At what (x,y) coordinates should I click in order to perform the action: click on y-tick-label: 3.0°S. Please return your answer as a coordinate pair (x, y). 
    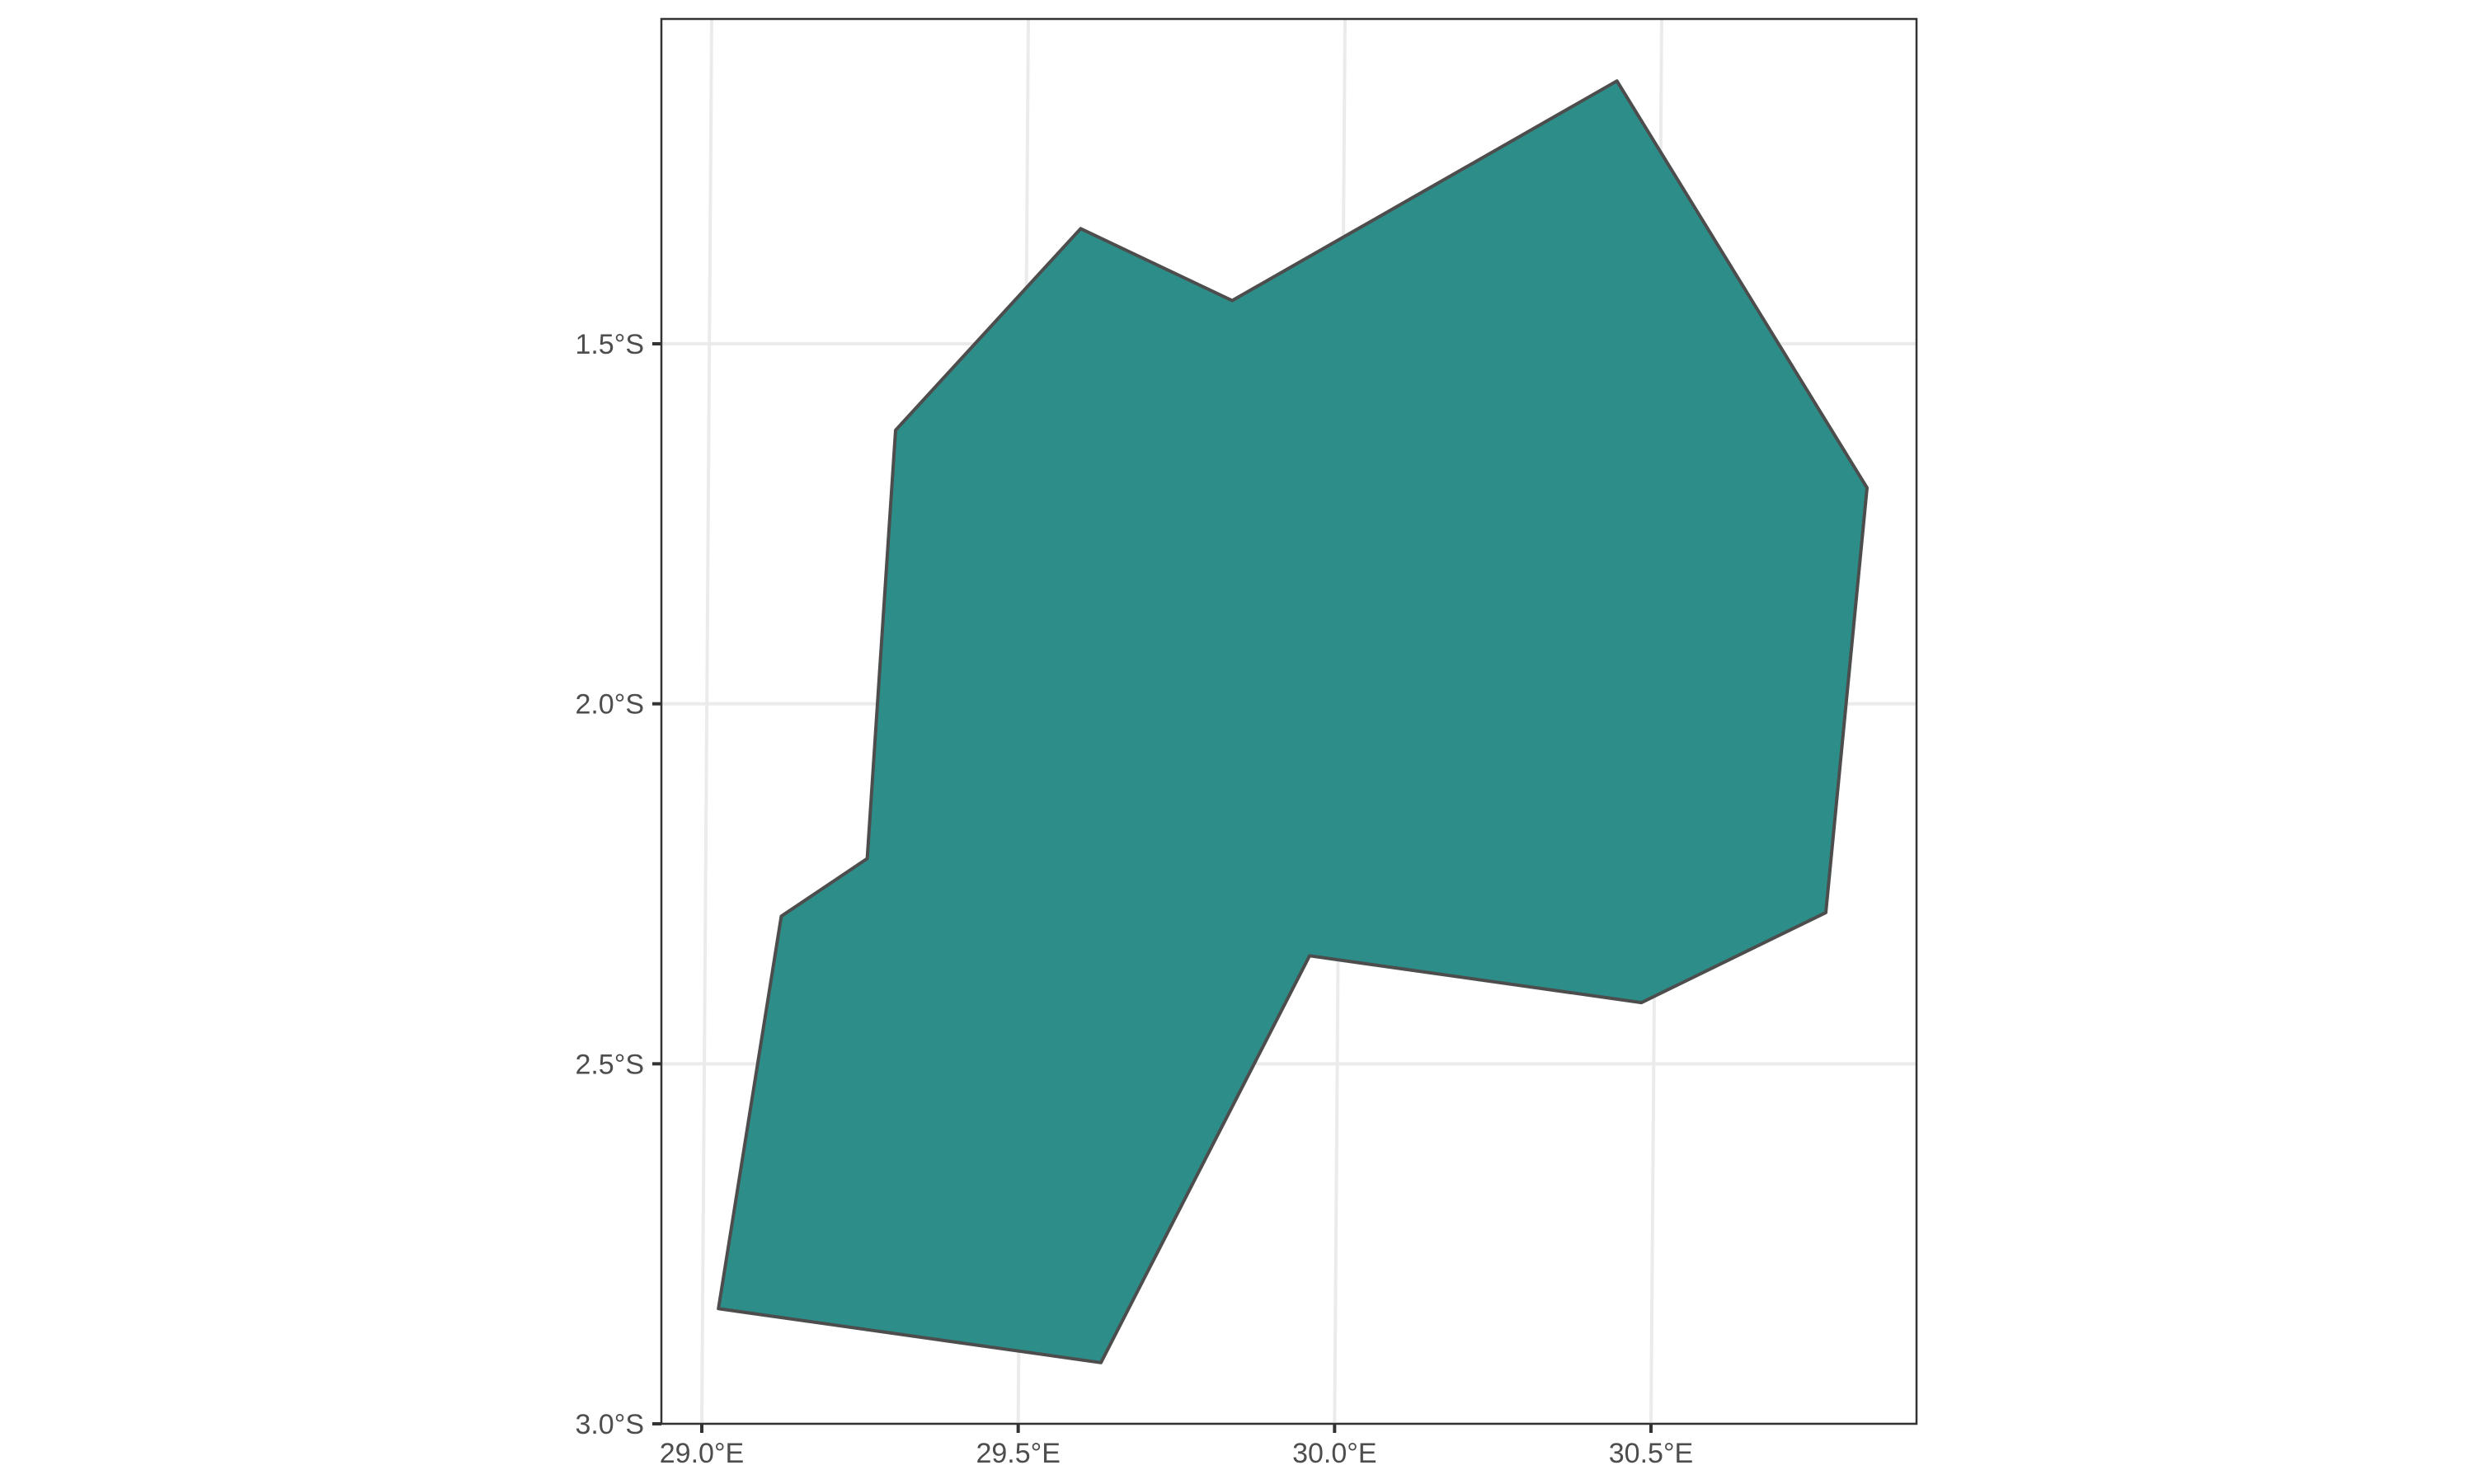
    Looking at the image, I should click on (609, 1424).